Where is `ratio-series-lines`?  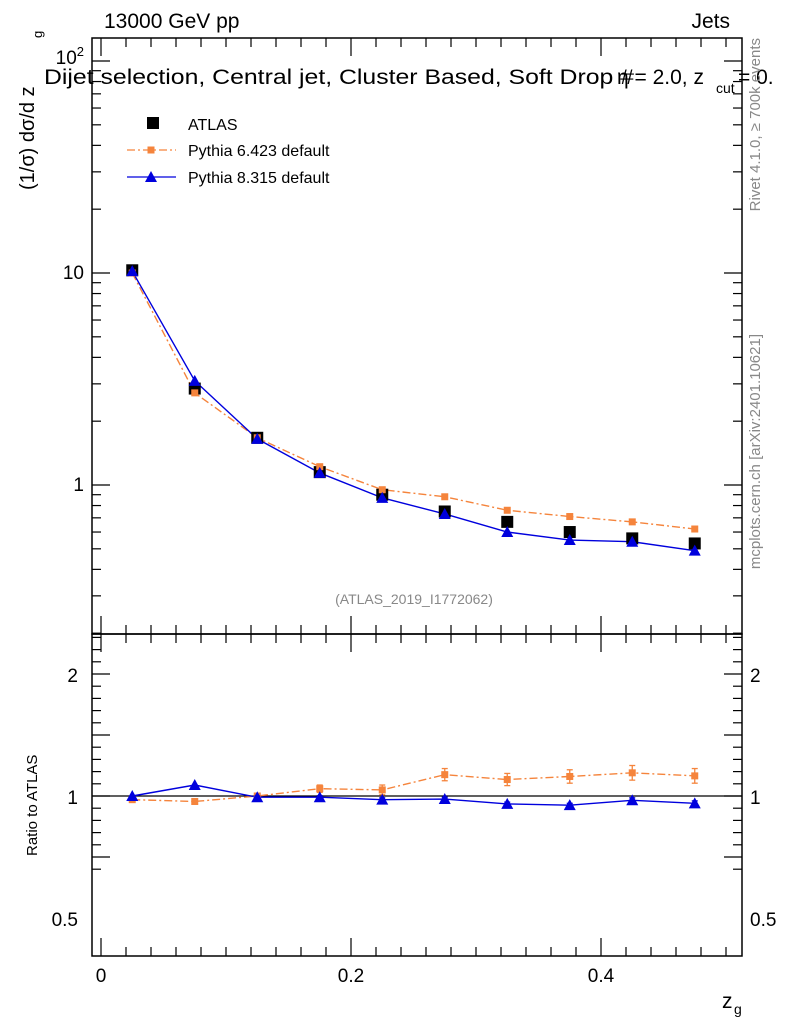
ratio-series-lines is located at coordinates (413, 789).